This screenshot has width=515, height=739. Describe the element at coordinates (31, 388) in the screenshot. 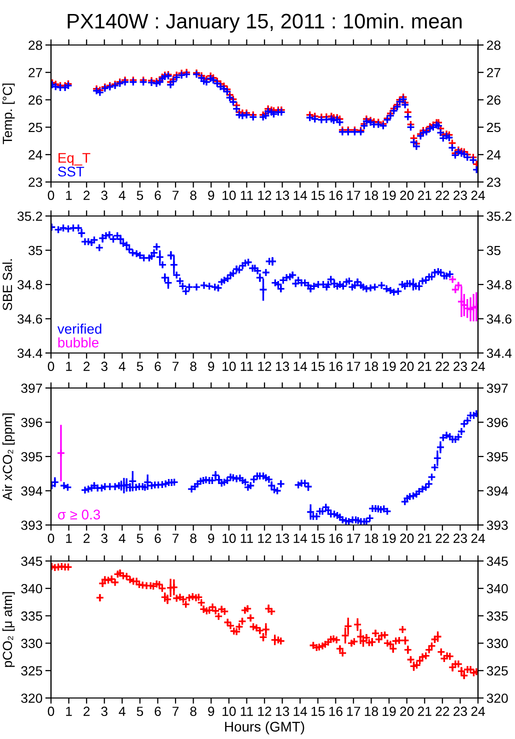

I see `y-tick-label: 397` at that location.